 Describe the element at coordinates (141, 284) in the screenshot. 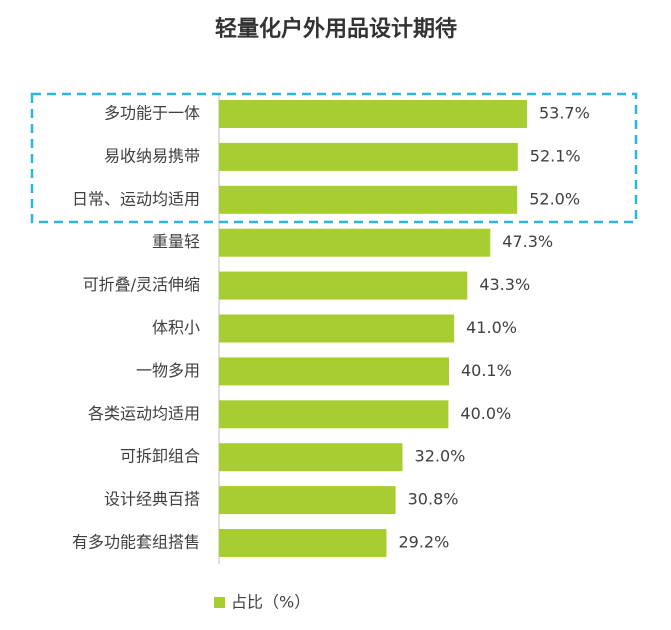

I see `category-label: 可折叠/灵活伸缩` at that location.